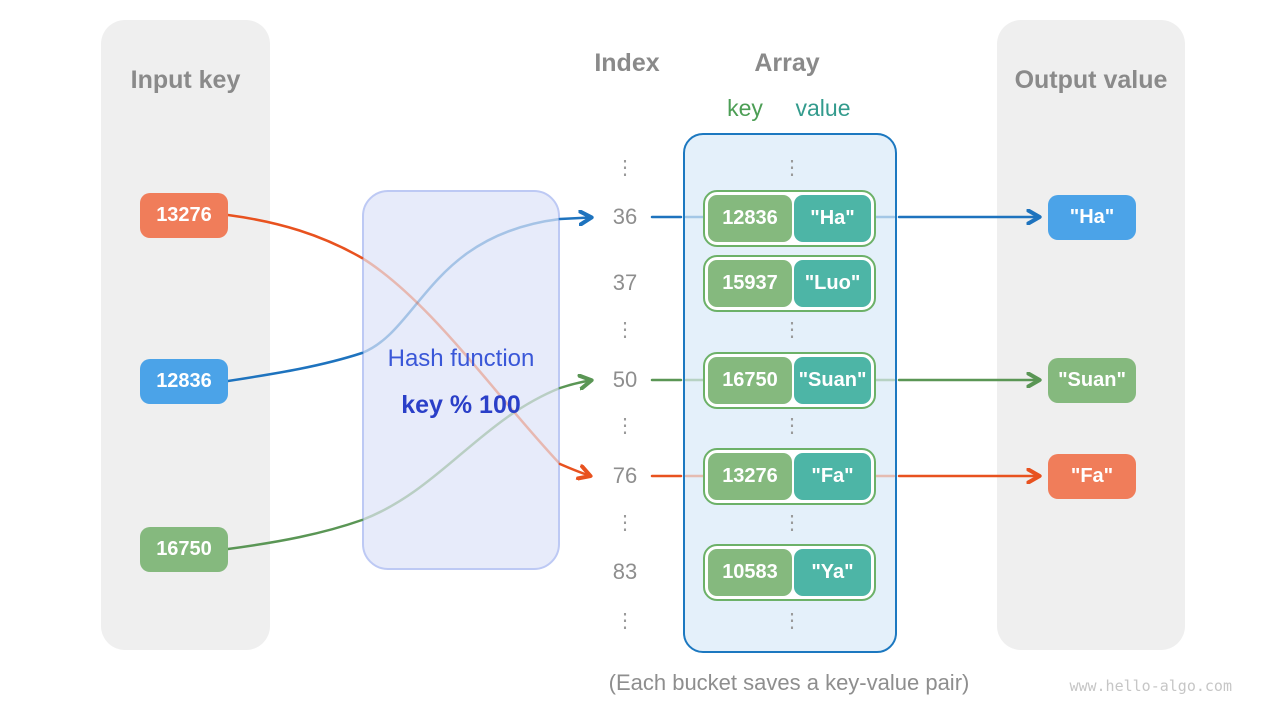 The image size is (1280, 720). Describe the element at coordinates (787, 63) in the screenshot. I see `array-column-title: Array` at that location.